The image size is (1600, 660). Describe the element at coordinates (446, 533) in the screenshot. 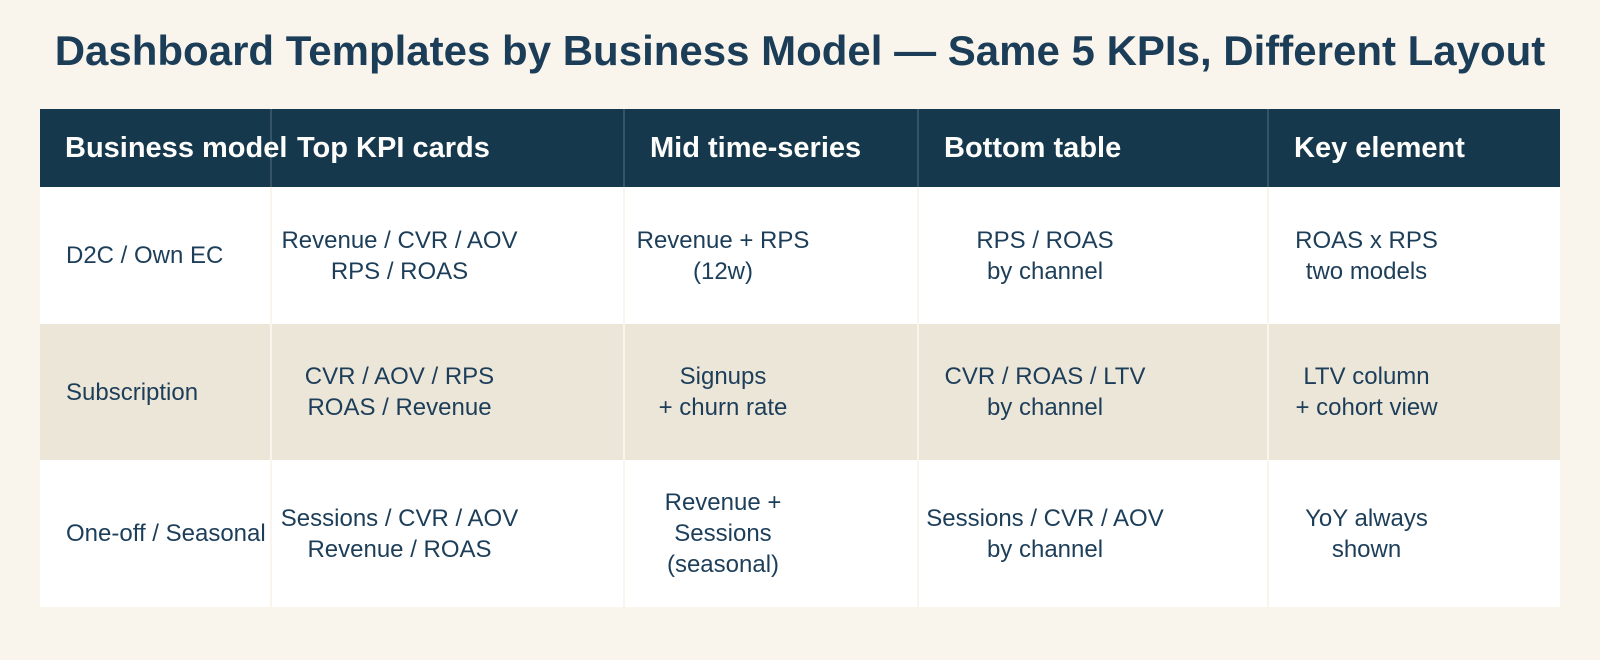

I see `cell-top-kpi-cards: Sessions / CVR / AOV Revenue / ROAS` at that location.